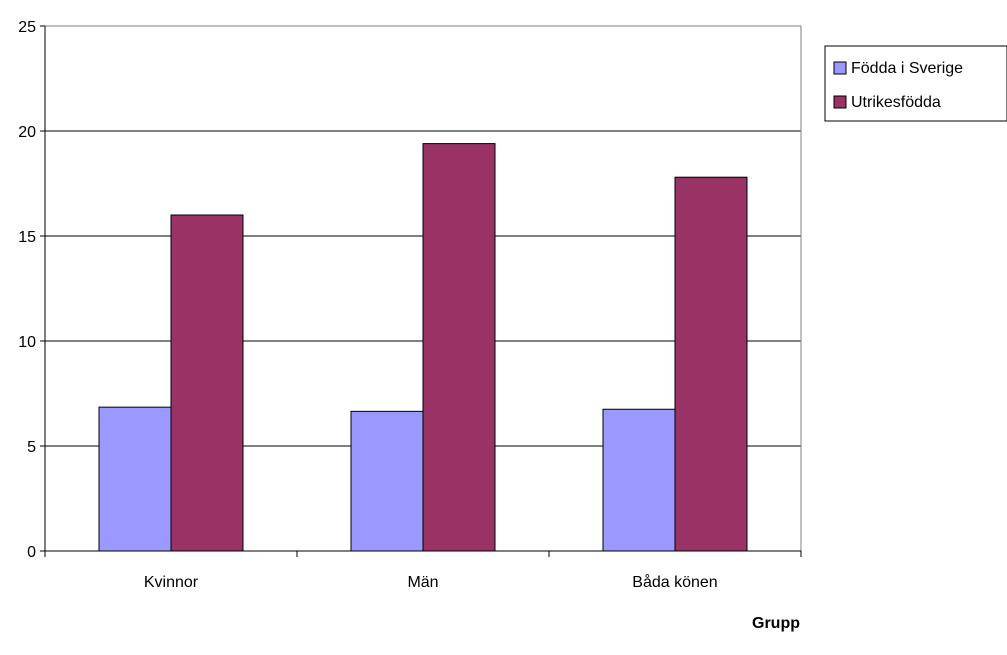  I want to click on y-tick-label: 15, so click(27, 237).